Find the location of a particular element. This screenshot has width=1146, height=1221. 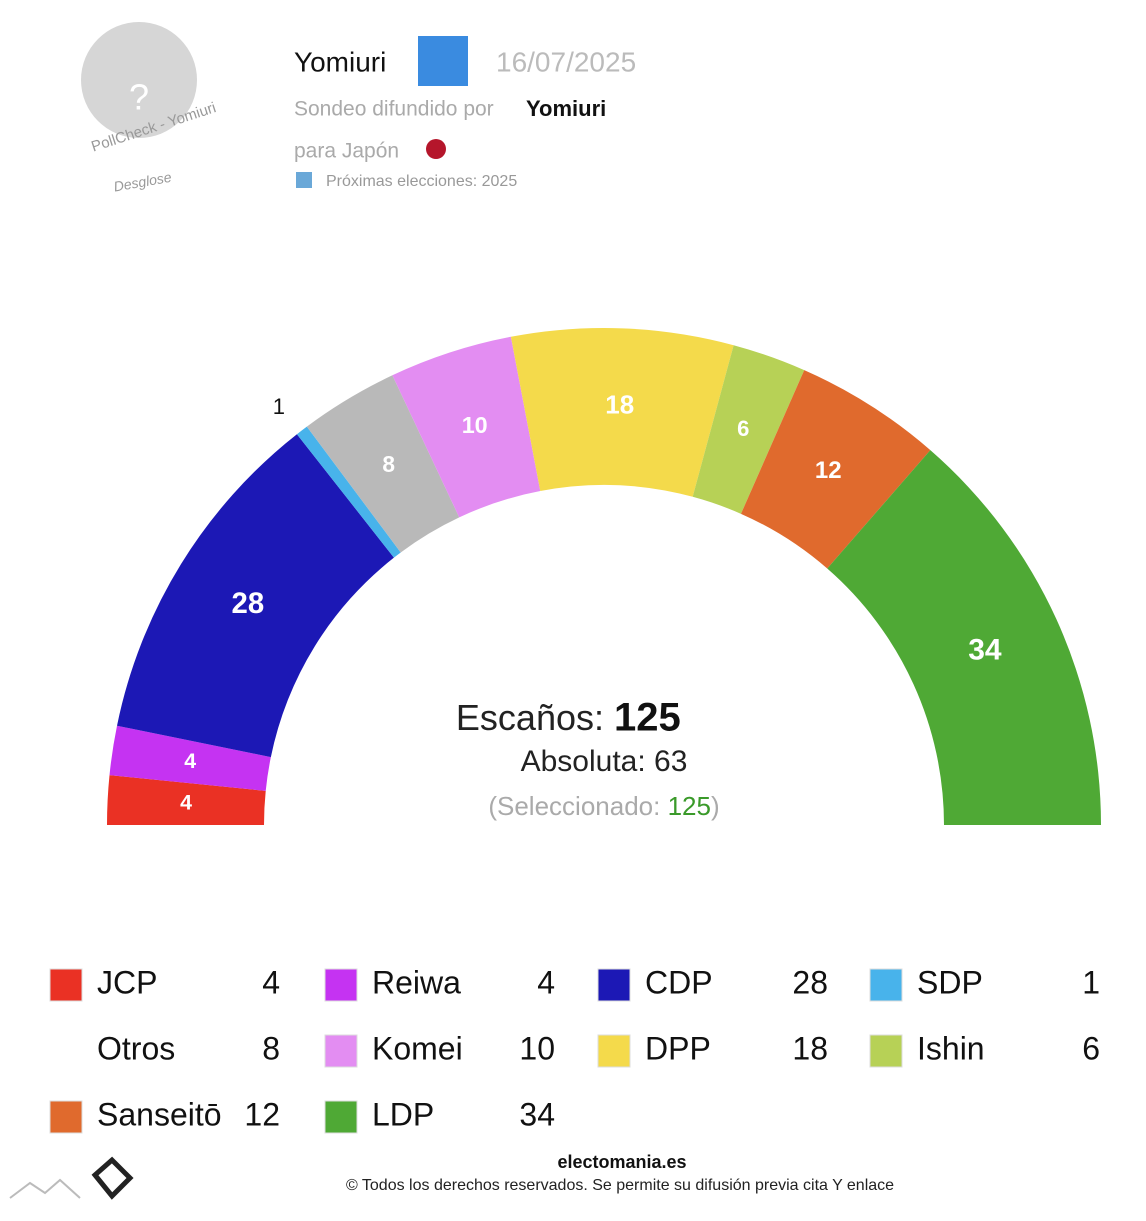

seat-label: 34 is located at coordinates (985, 650).